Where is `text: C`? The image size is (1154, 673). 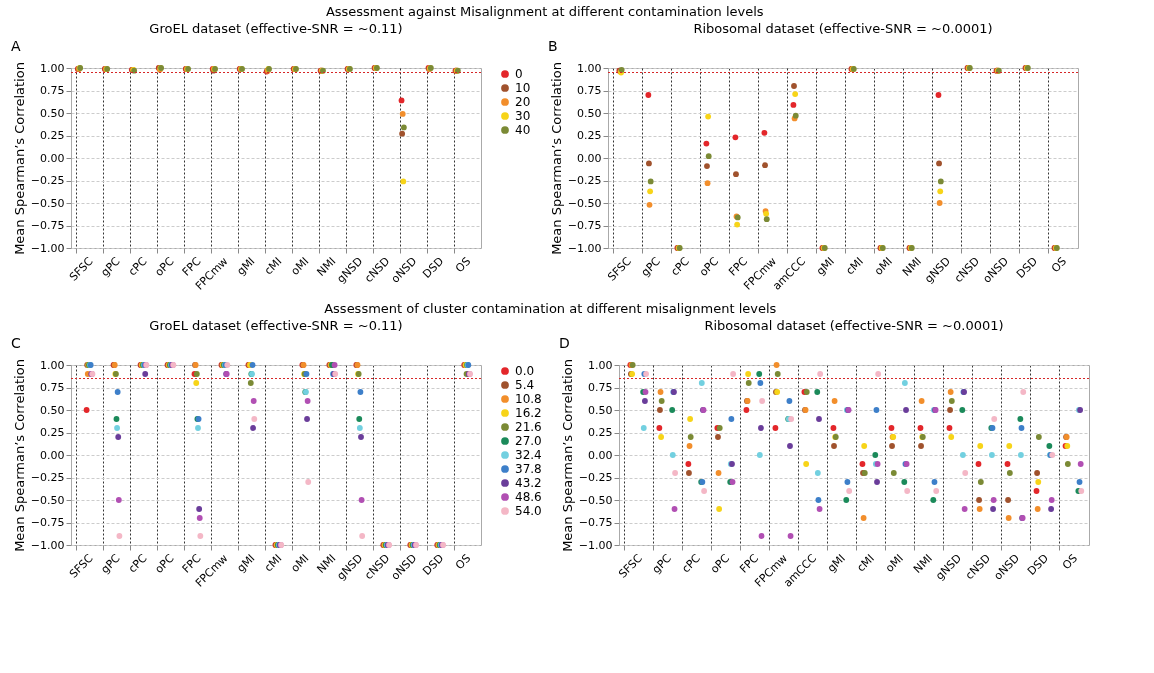 text: C is located at coordinates (16, 343).